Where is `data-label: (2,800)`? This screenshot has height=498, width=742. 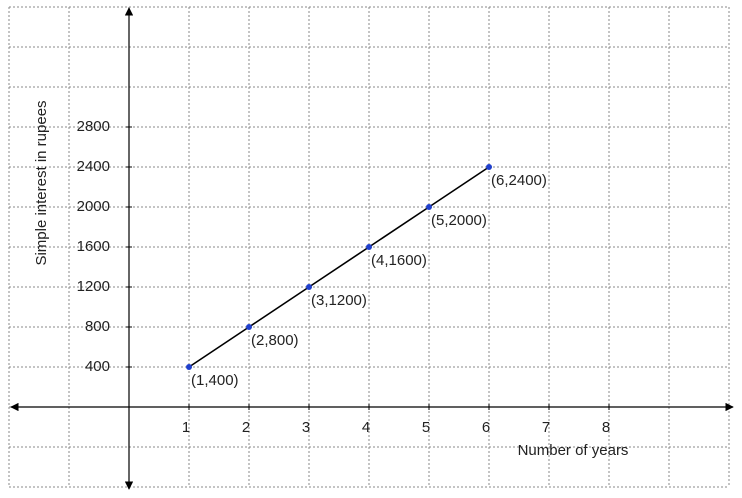 data-label: (2,800) is located at coordinates (275, 340).